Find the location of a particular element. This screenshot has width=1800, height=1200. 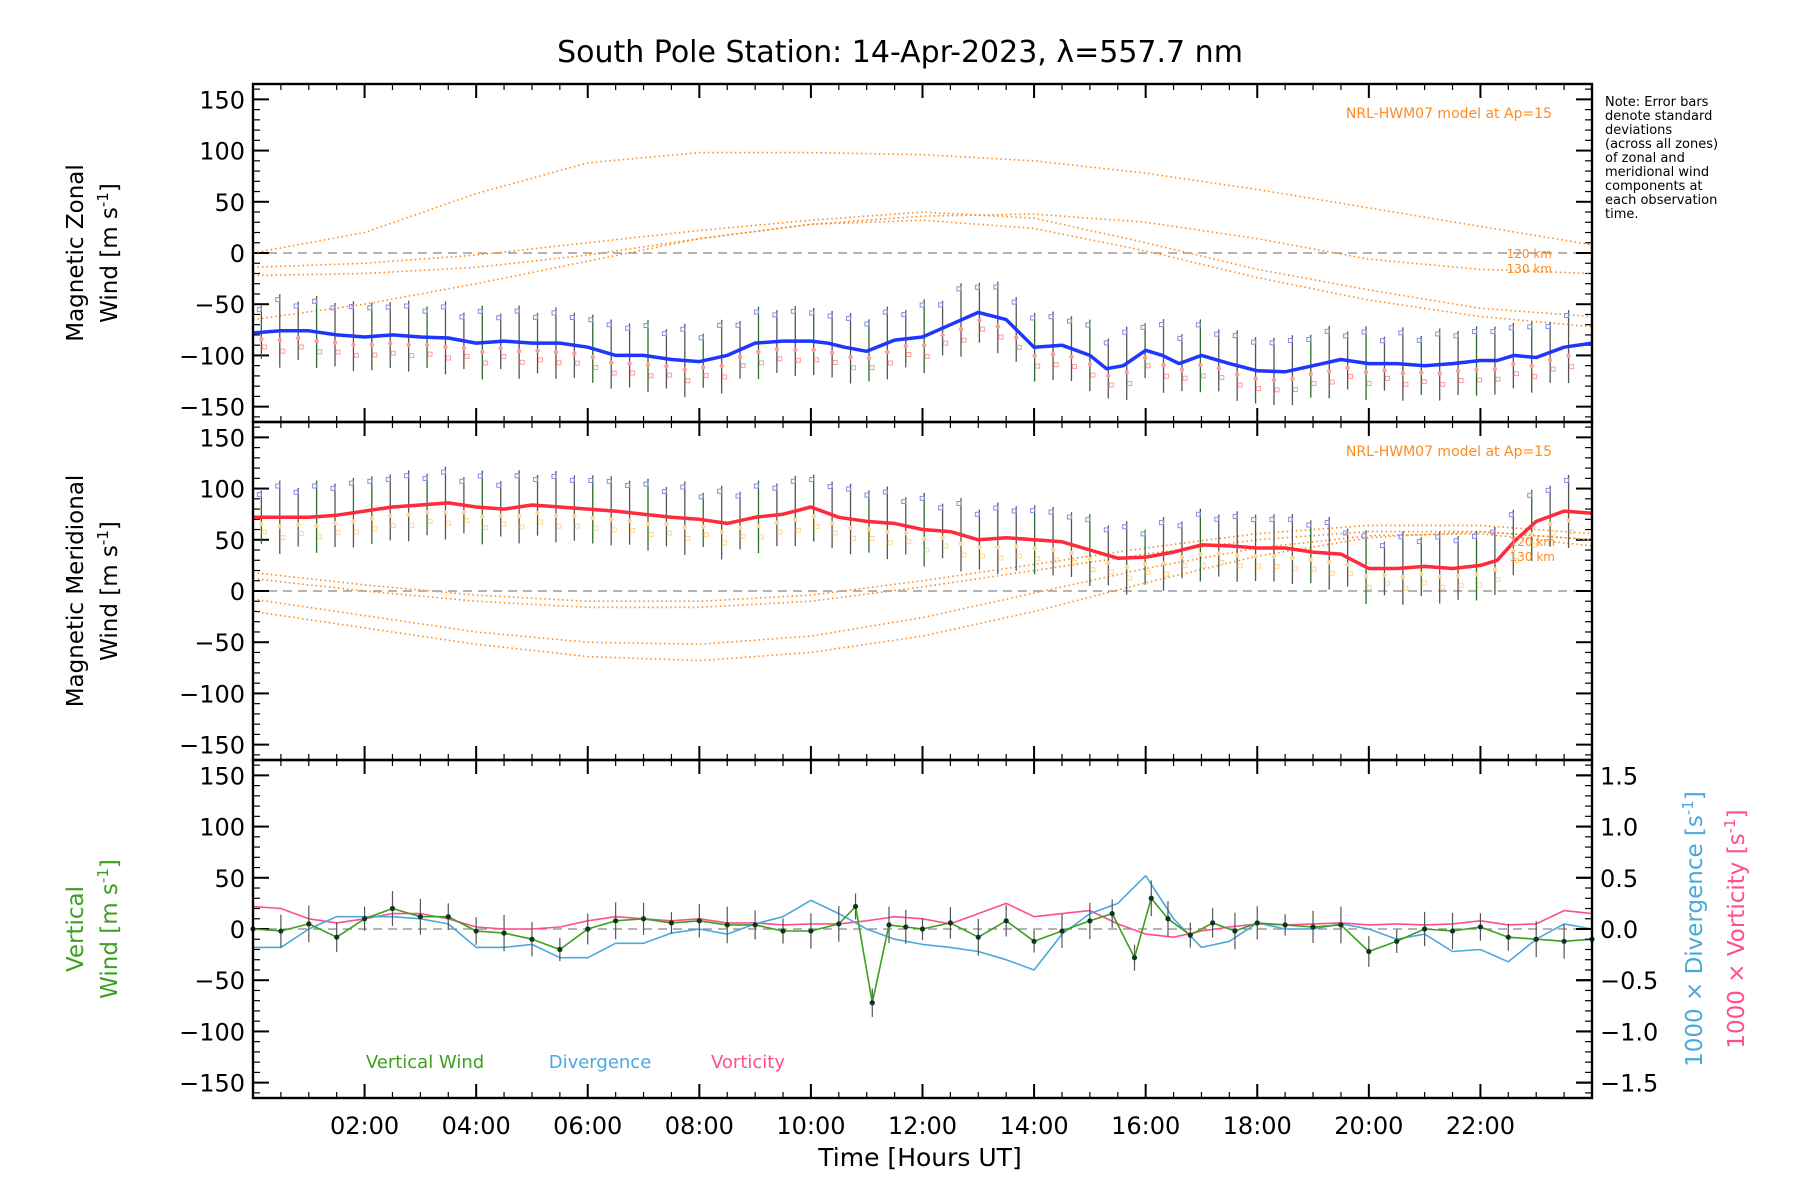

meridional-model-alt-120: 120 km is located at coordinates (1532, 542).